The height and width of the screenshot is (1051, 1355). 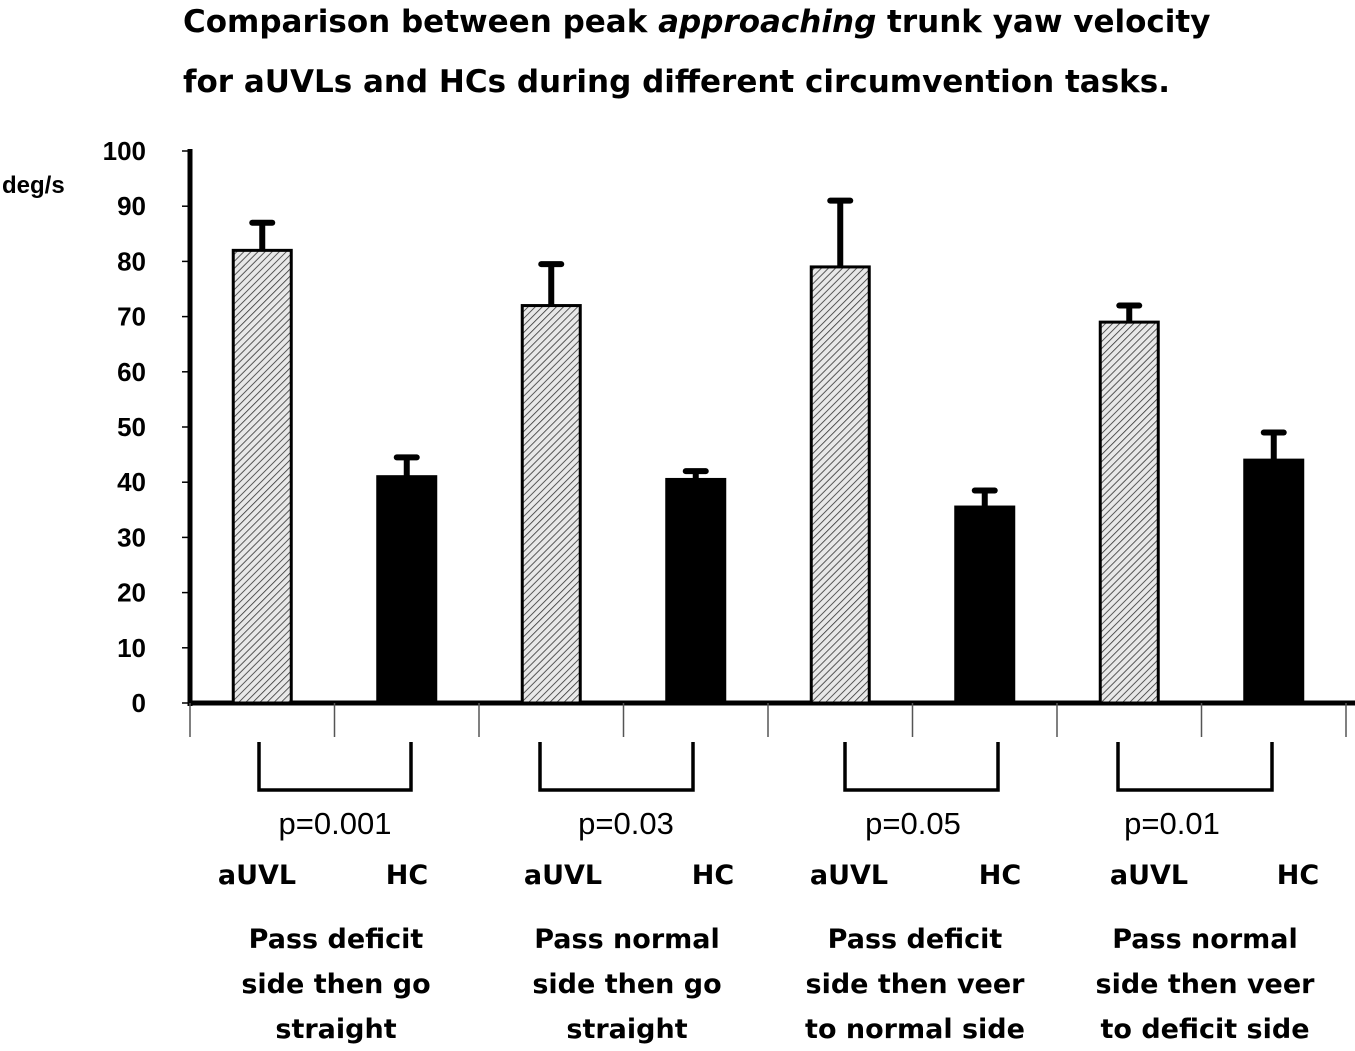 What do you see at coordinates (1172, 823) in the screenshot?
I see `p-value-label: p=0.01` at bounding box center [1172, 823].